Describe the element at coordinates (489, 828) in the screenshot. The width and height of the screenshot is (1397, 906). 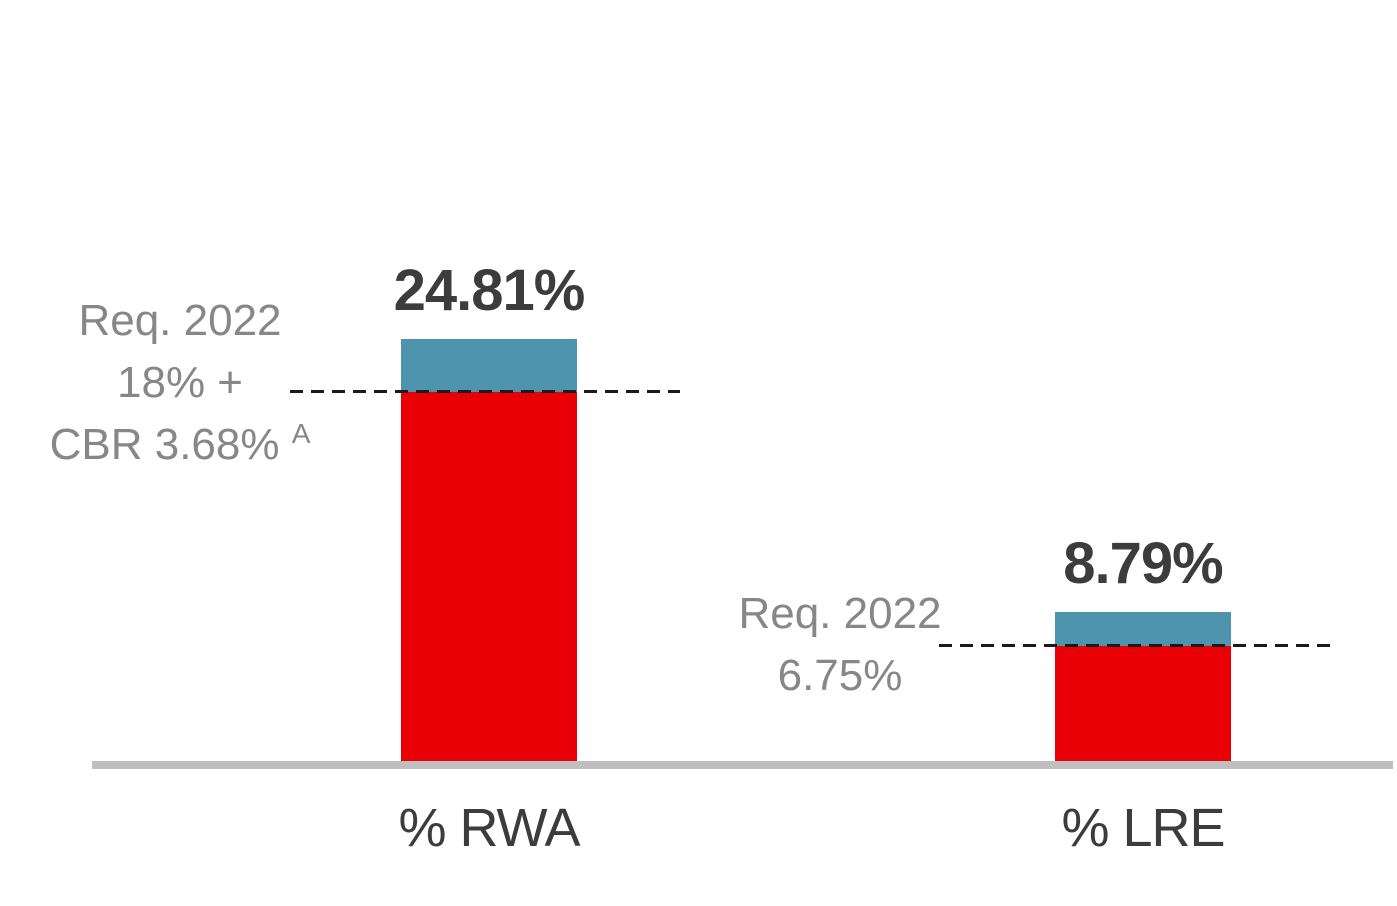
I see `category-label-rwa: % RWA` at that location.